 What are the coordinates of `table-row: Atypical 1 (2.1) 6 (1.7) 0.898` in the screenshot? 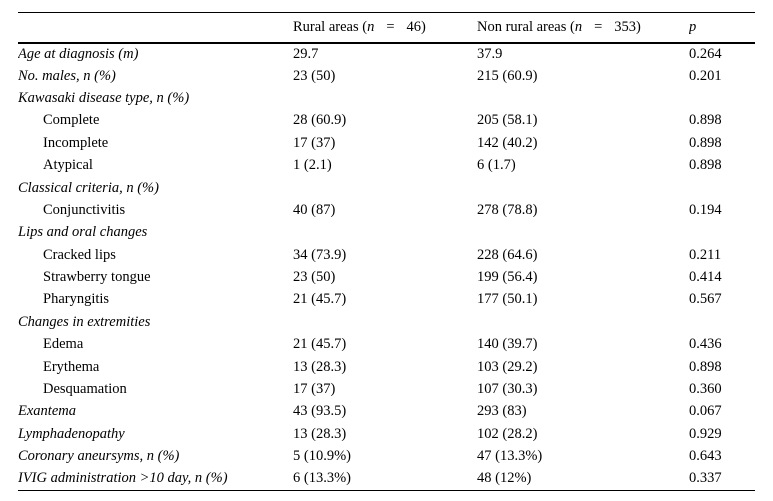 It's located at (386, 165).